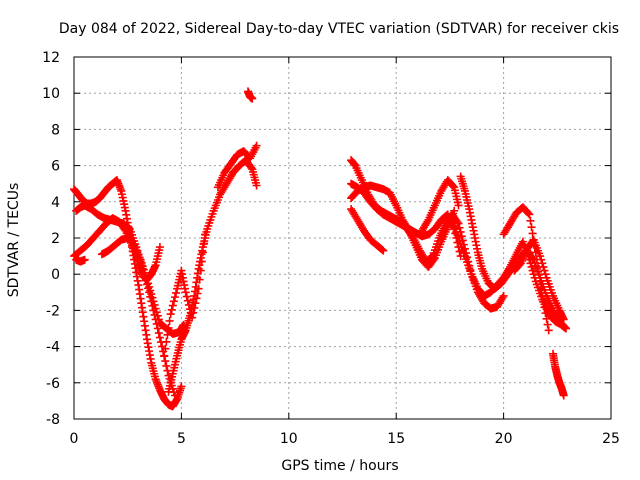 The height and width of the screenshot is (480, 640). What do you see at coordinates (181, 439) in the screenshot?
I see `x-tick-label: 5` at bounding box center [181, 439].